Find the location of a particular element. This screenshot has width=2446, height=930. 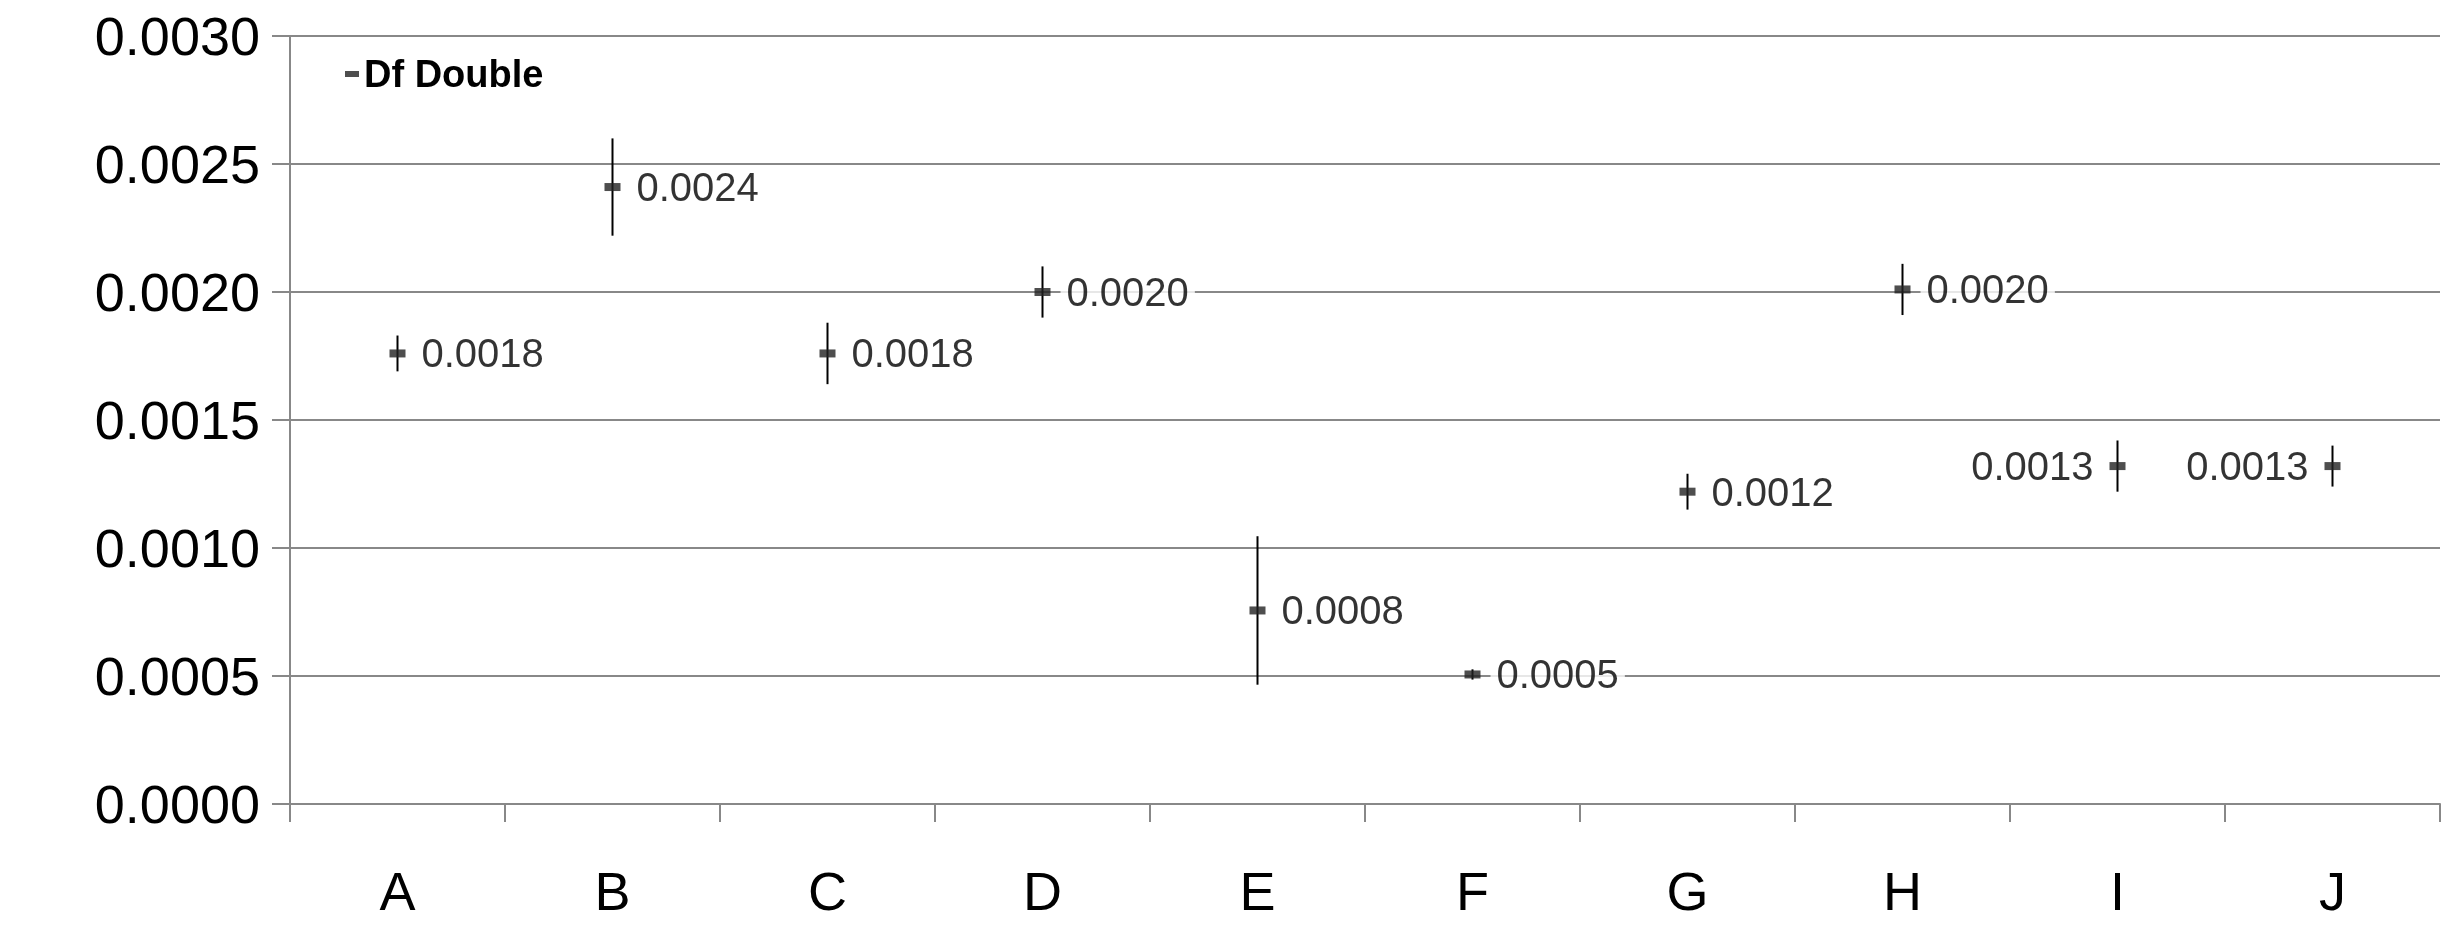

x-tick-label: B is located at coordinates (612, 891).